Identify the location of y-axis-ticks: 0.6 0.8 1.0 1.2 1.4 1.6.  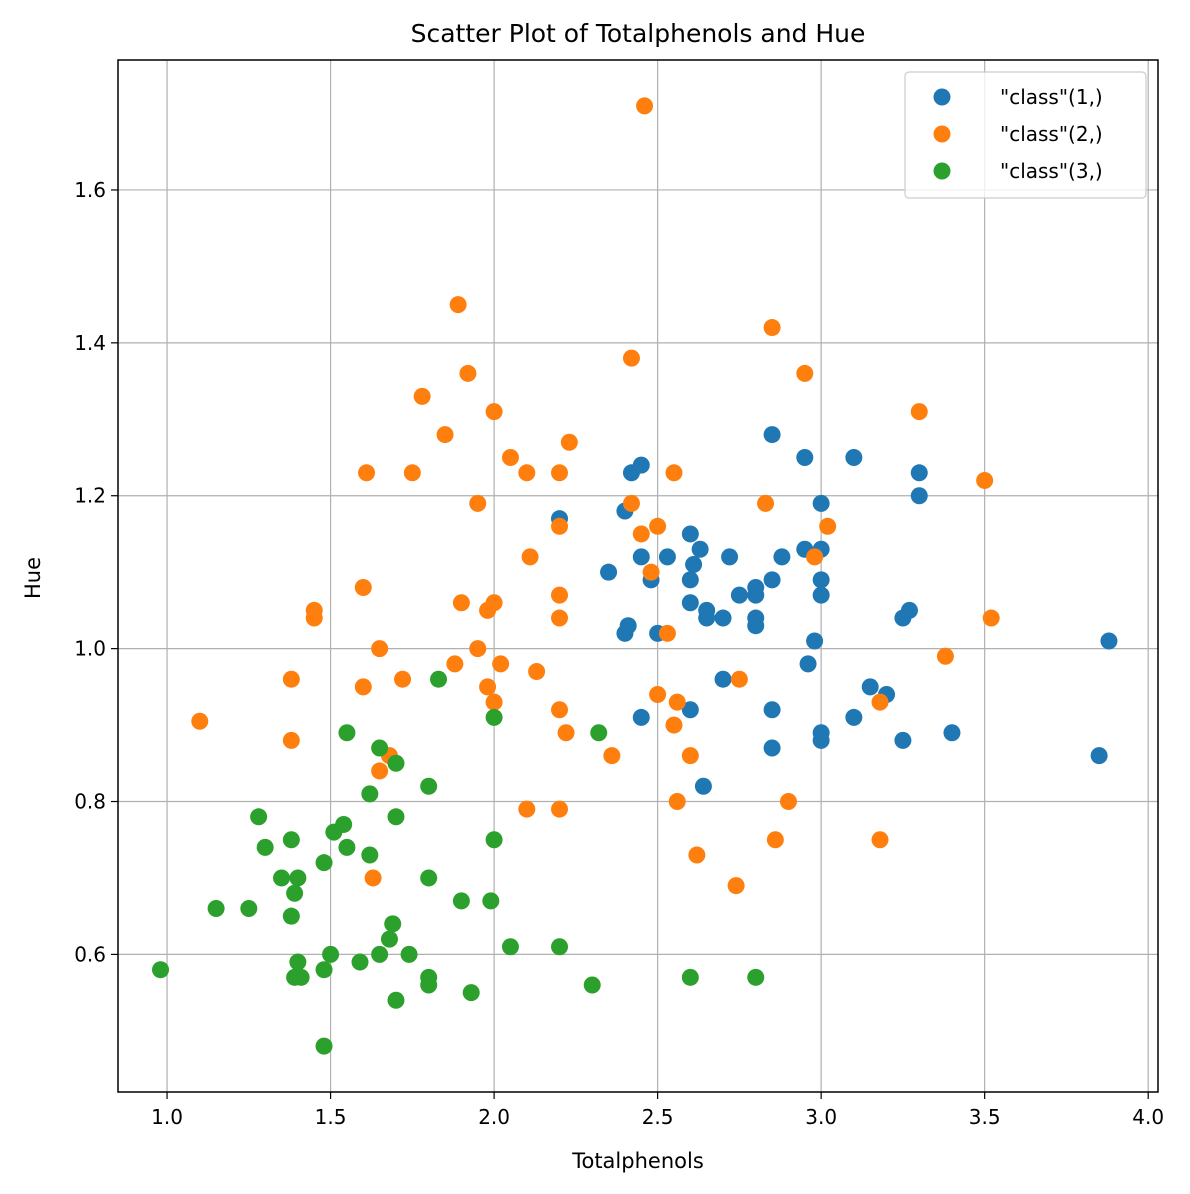
(96, 572).